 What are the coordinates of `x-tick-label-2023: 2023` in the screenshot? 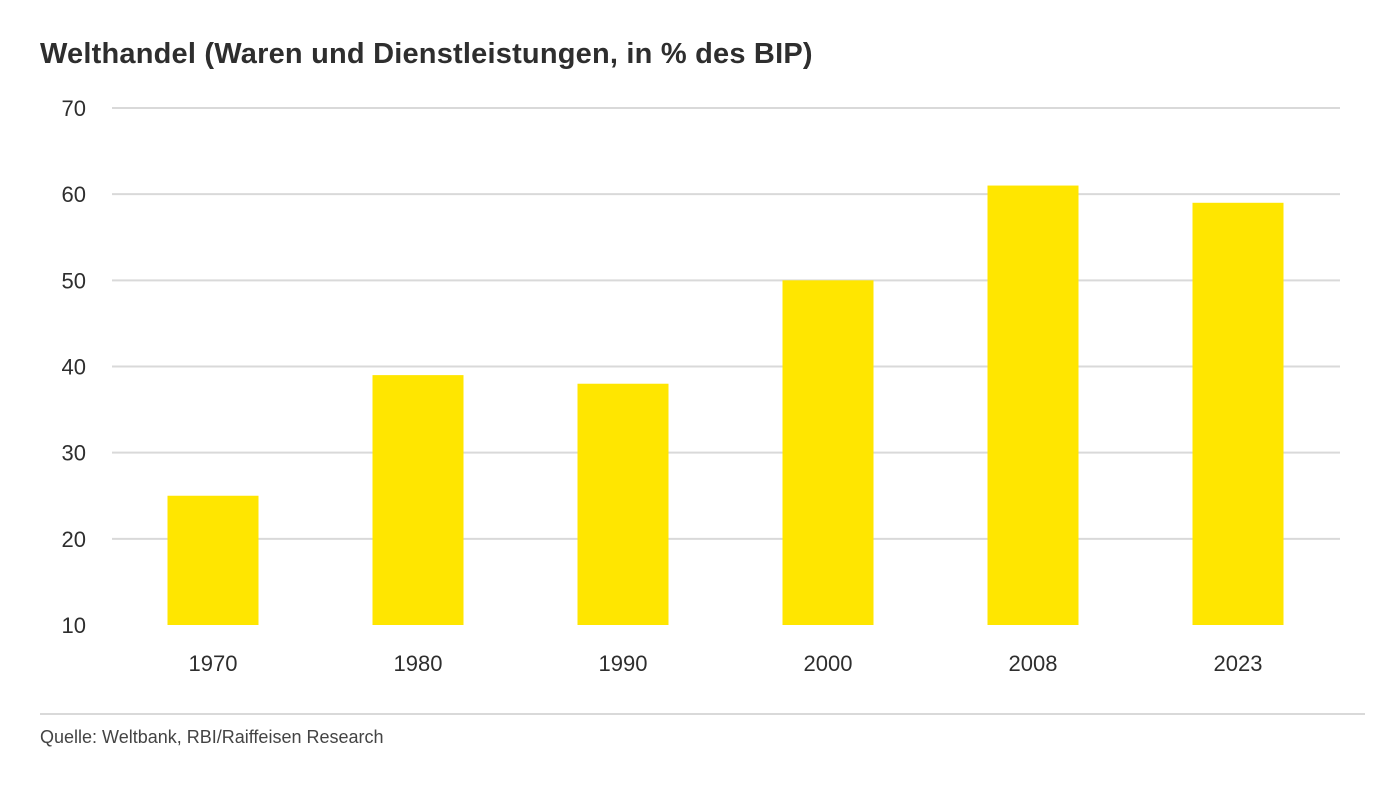 It's located at (1238, 663).